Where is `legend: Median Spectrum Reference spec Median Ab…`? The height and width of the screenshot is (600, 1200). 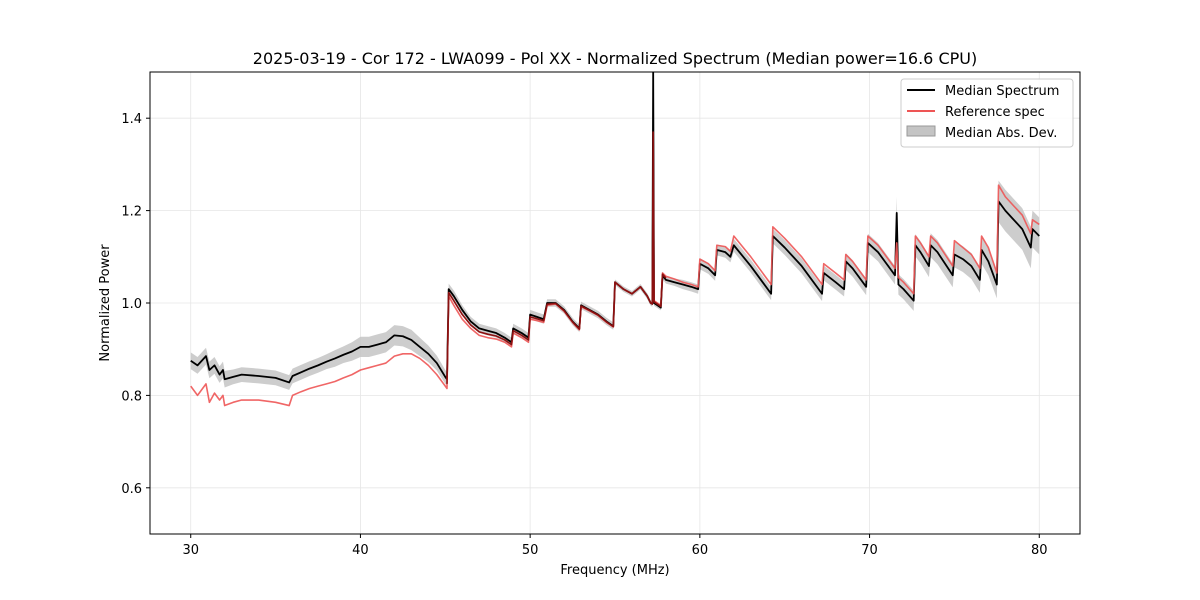 legend: Median Spectrum Reference spec Median Ab… is located at coordinates (987, 113).